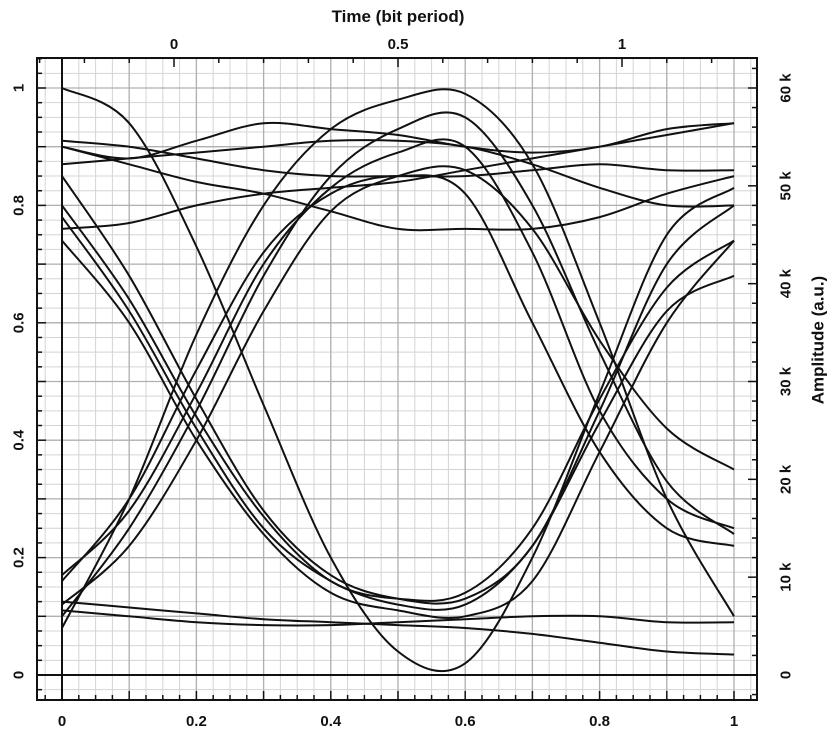 The width and height of the screenshot is (832, 742). I want to click on right-y-tick-label: 60 k, so click(786, 88).